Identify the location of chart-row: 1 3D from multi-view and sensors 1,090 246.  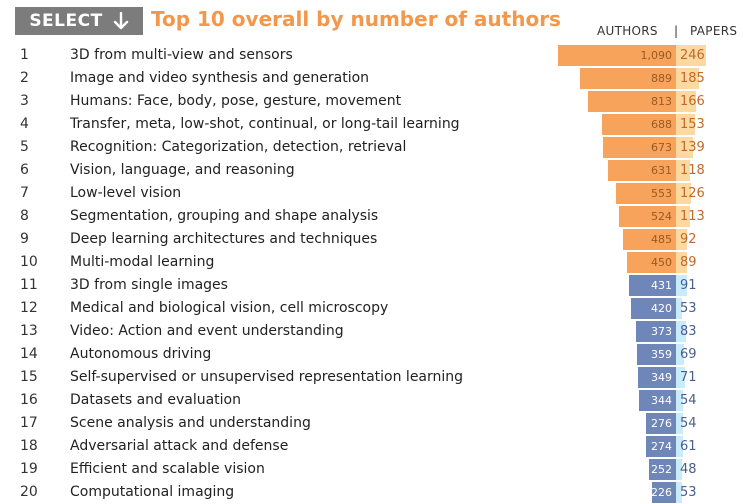
(371, 55).